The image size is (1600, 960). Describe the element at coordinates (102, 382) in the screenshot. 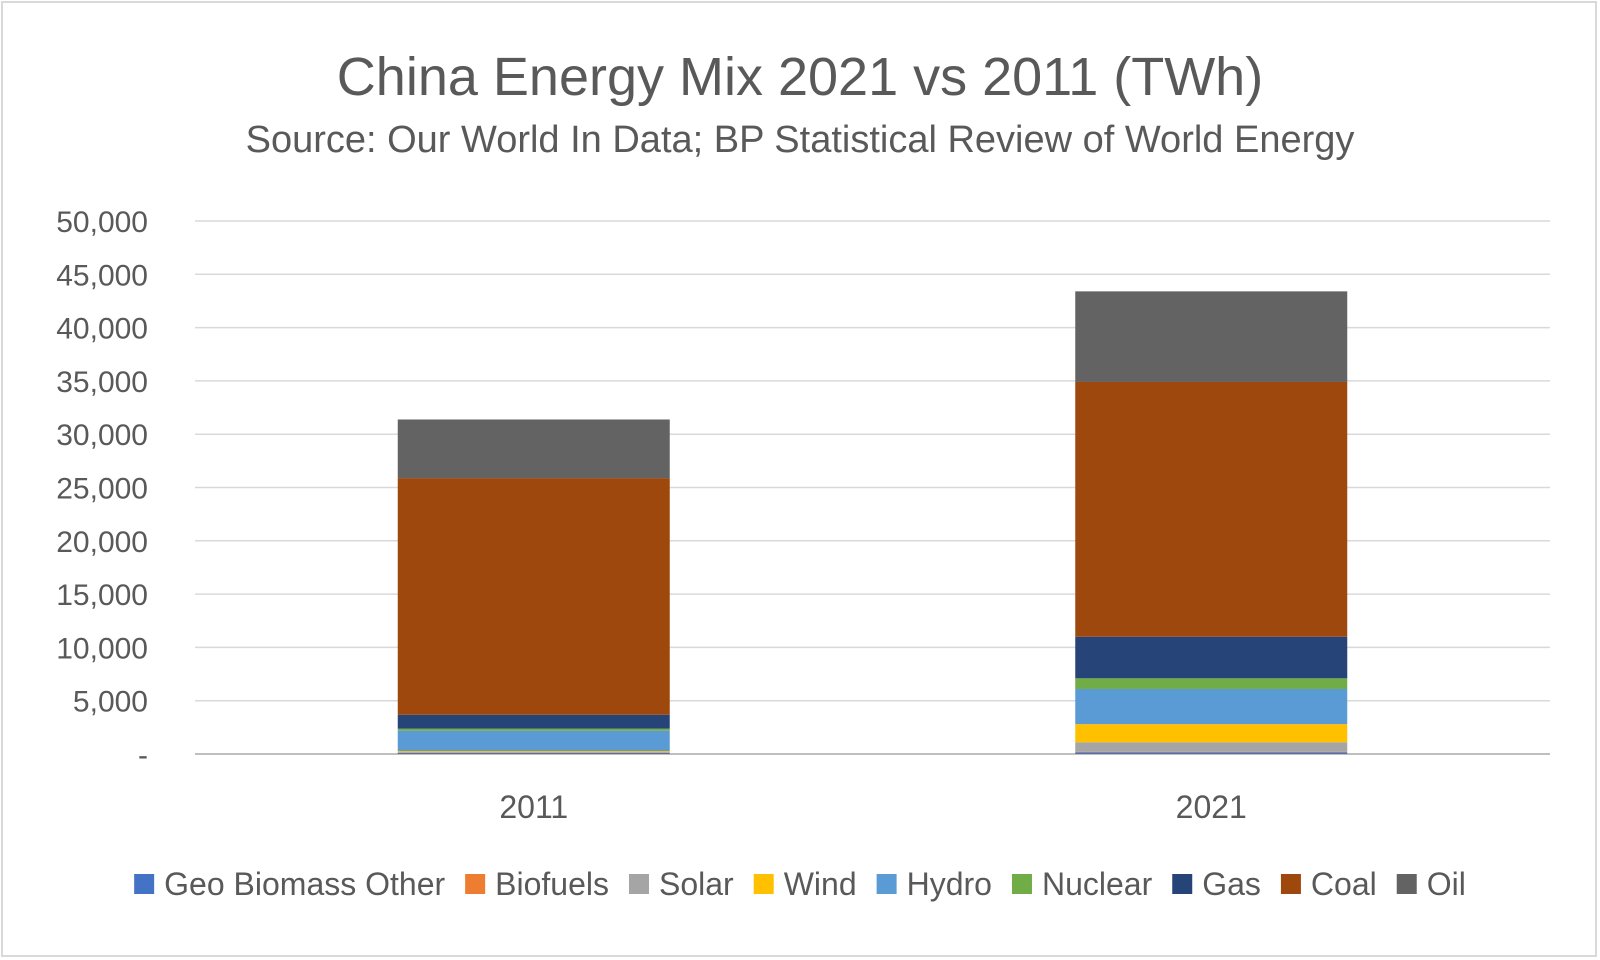

I see `y-tick-label: 35,000` at that location.